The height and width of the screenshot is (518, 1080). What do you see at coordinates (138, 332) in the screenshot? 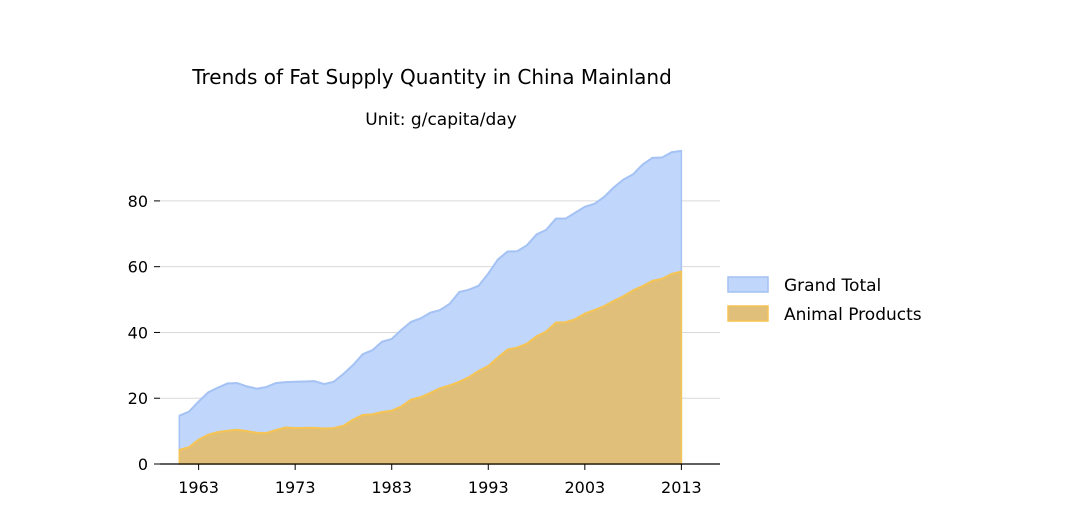
I see `y-tick-label: 40` at bounding box center [138, 332].